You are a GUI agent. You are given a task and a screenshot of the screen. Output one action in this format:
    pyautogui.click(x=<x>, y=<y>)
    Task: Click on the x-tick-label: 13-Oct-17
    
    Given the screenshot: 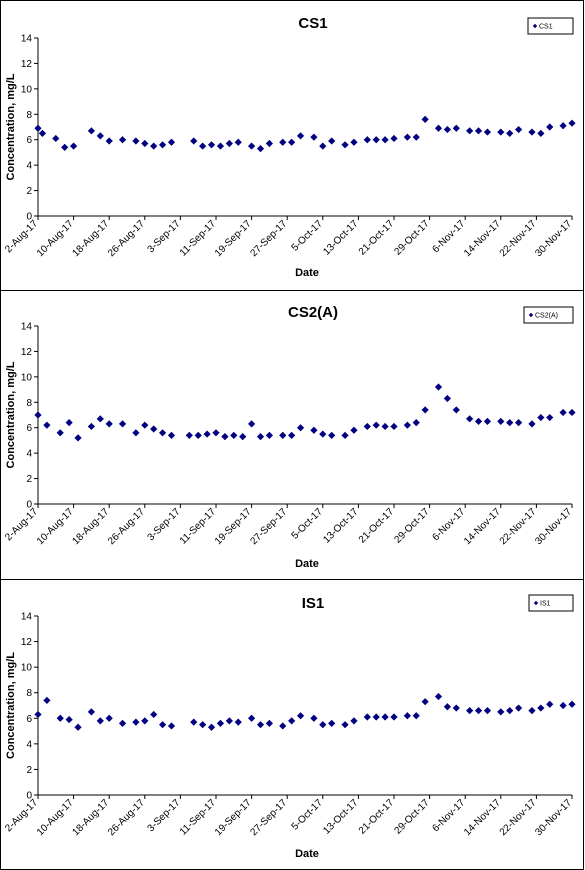 What is the action you would take?
    pyautogui.click(x=341, y=526)
    